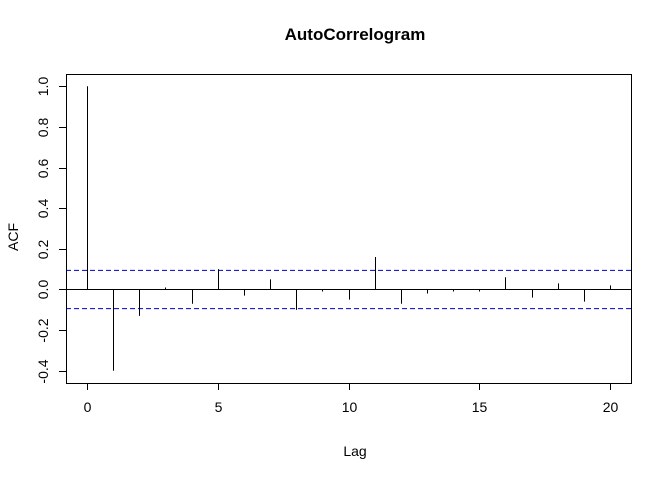 The width and height of the screenshot is (672, 480). I want to click on y-tick-label: 0.8, so click(43, 128).